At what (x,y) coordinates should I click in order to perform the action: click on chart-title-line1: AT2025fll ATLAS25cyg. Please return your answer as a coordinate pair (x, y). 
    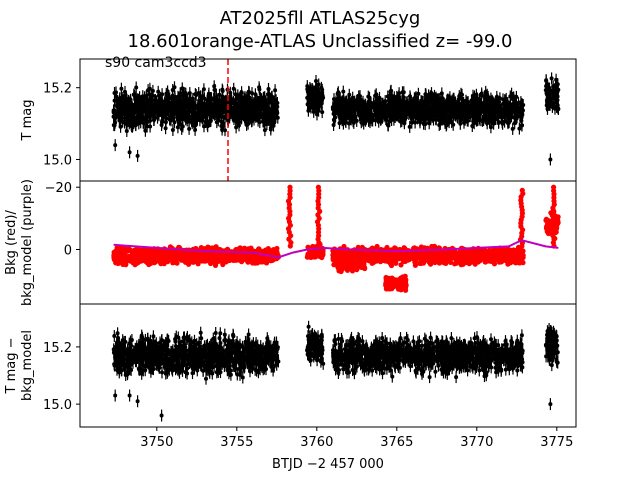
    Looking at the image, I should click on (320, 18).